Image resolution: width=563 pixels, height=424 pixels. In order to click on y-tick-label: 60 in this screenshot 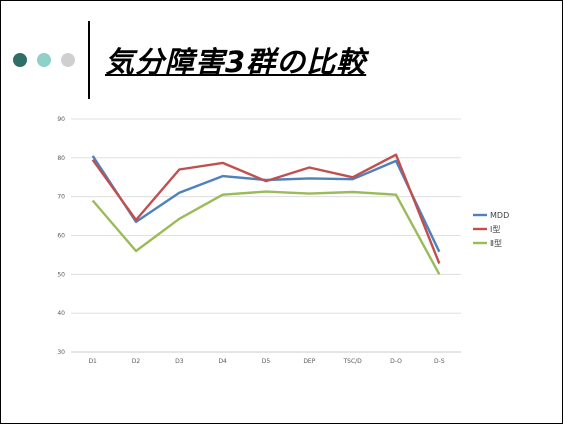, I will do `click(61, 236)`.